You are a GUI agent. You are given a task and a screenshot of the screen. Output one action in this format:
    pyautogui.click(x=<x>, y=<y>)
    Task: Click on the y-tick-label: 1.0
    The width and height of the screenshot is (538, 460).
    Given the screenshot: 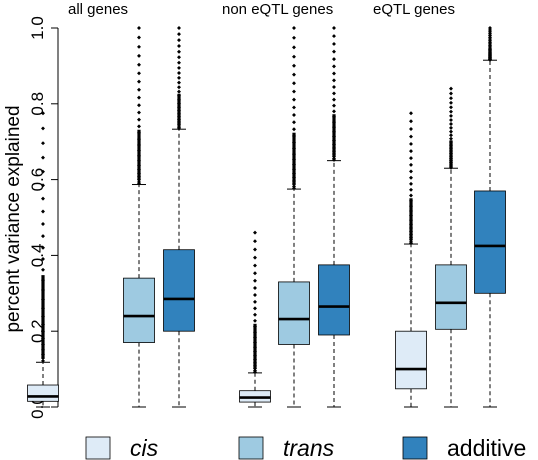 What is the action you would take?
    pyautogui.click(x=37, y=28)
    